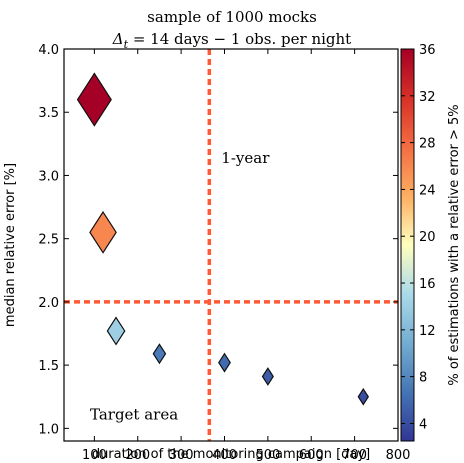 This screenshot has height=463, width=464. Describe the element at coordinates (10, 245) in the screenshot. I see `y-axis-label: median relative error [%]` at that location.